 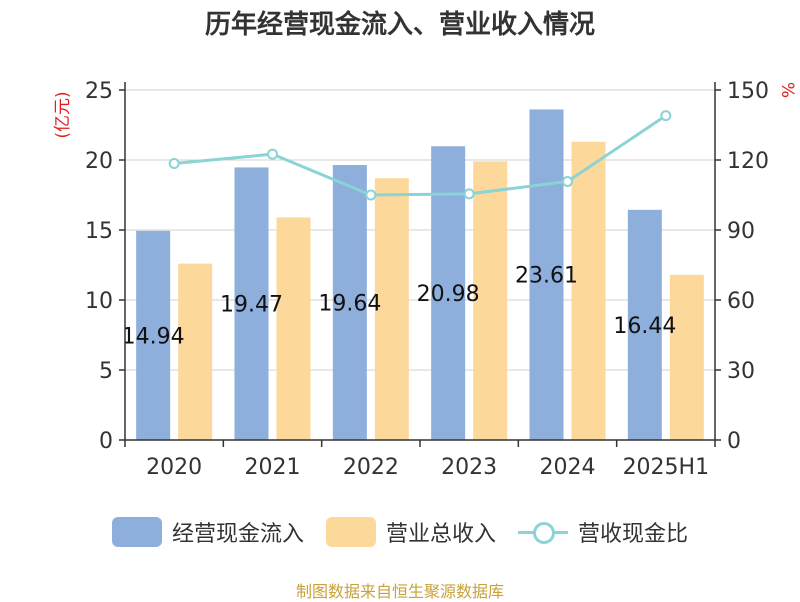 I want to click on ratio-point-2024, so click(x=567, y=181).